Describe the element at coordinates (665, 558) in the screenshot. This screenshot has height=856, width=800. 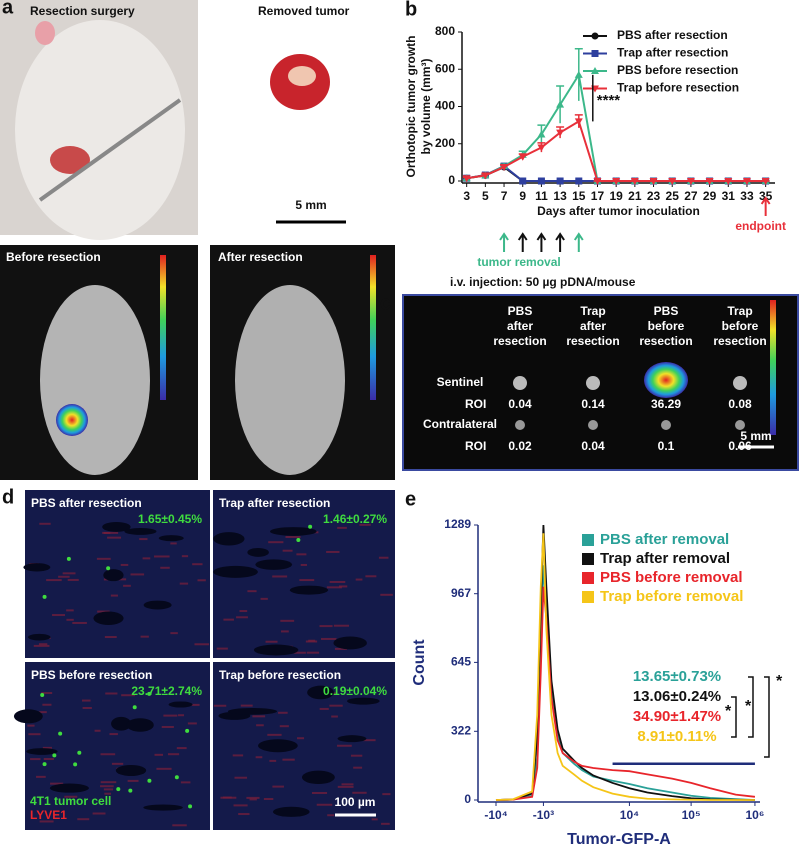
I see `legend-text: Trap after removal` at that location.